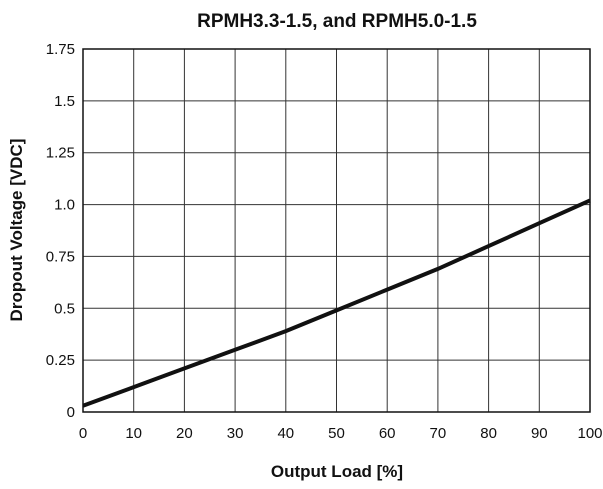  I want to click on y-axis-label: Dropout Voltage [VDC], so click(16, 230).